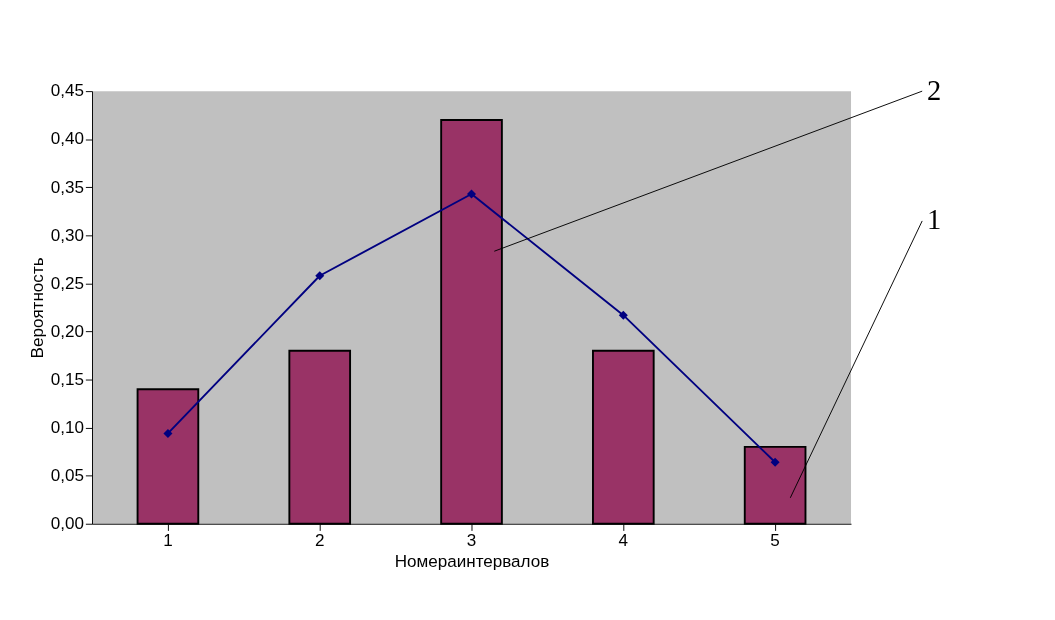 The image size is (1055, 620). I want to click on y-tick-label: 0,30, so click(67, 235).